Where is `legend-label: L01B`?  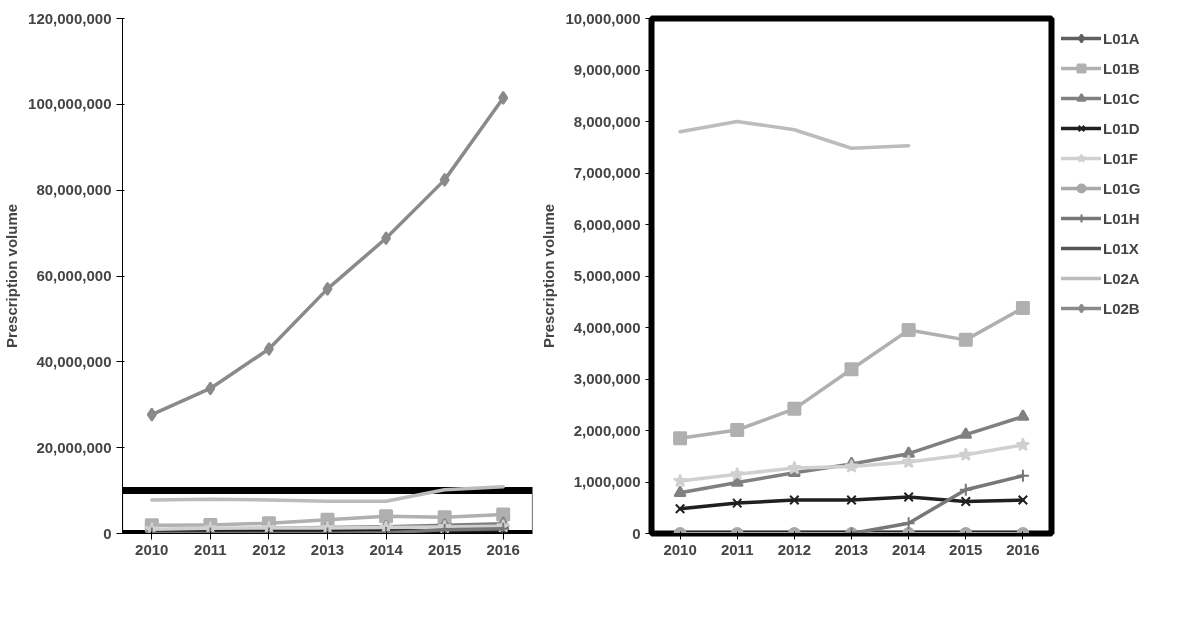 legend-label: L01B is located at coordinates (1121, 68).